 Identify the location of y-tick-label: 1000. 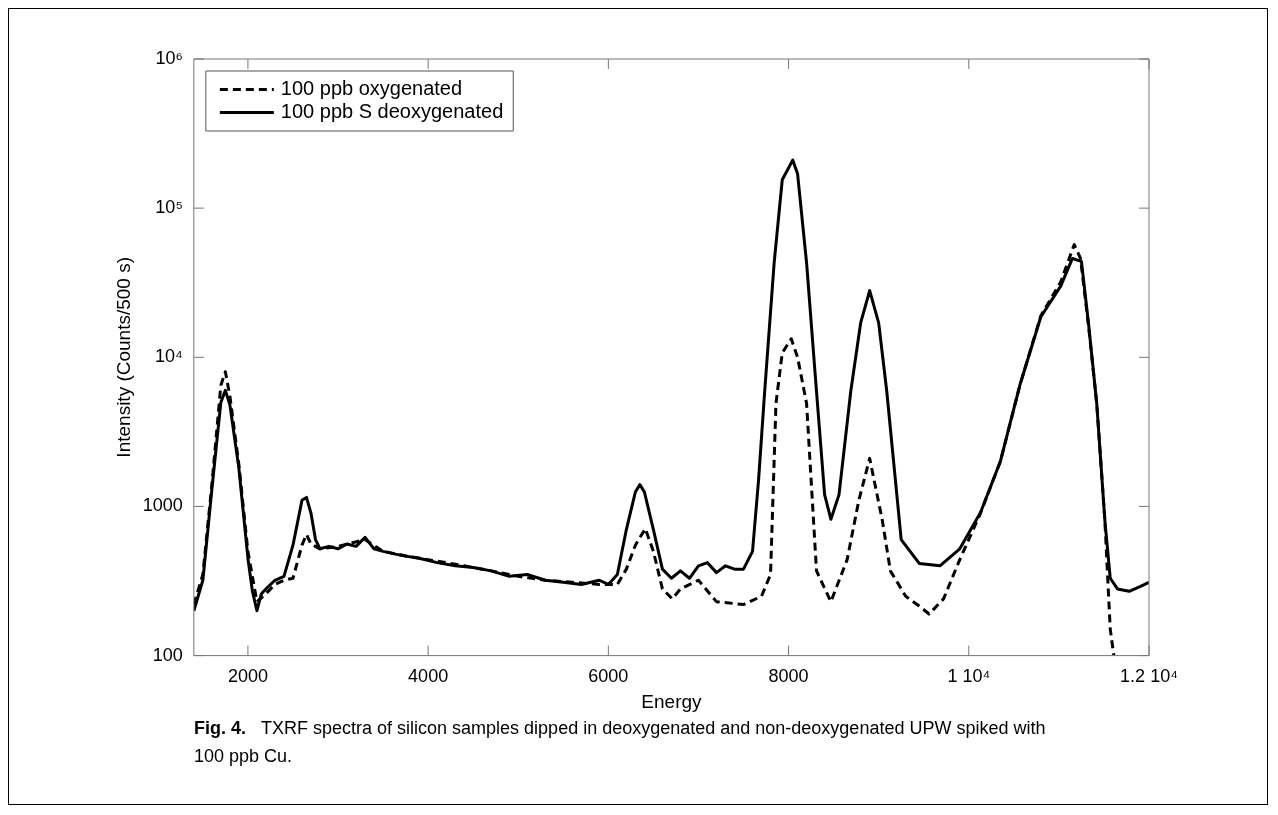
(162, 505).